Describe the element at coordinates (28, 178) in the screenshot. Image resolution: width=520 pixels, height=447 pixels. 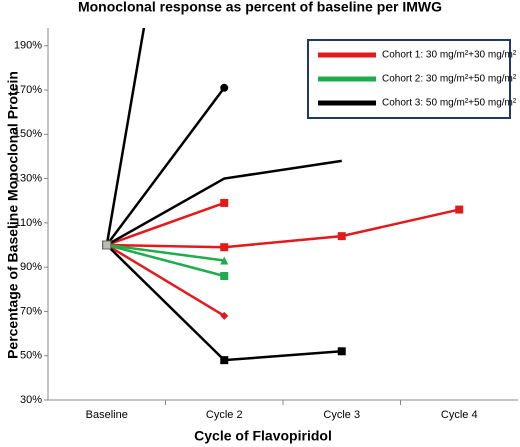
I see `y-tick-label: 130%` at that location.